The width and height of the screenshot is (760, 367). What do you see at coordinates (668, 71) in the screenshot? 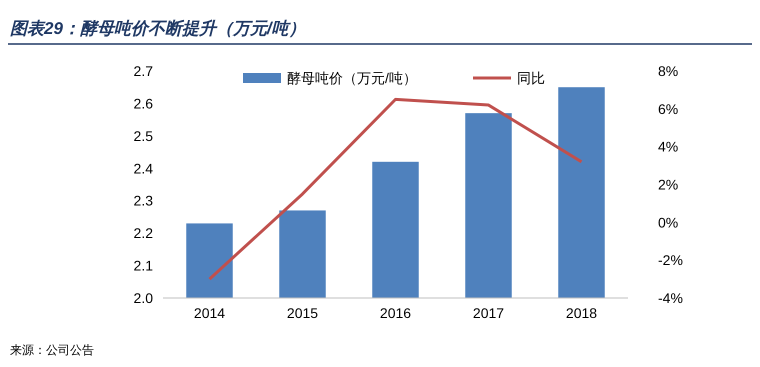
I see `y2-tick-label: 8%` at bounding box center [668, 71].